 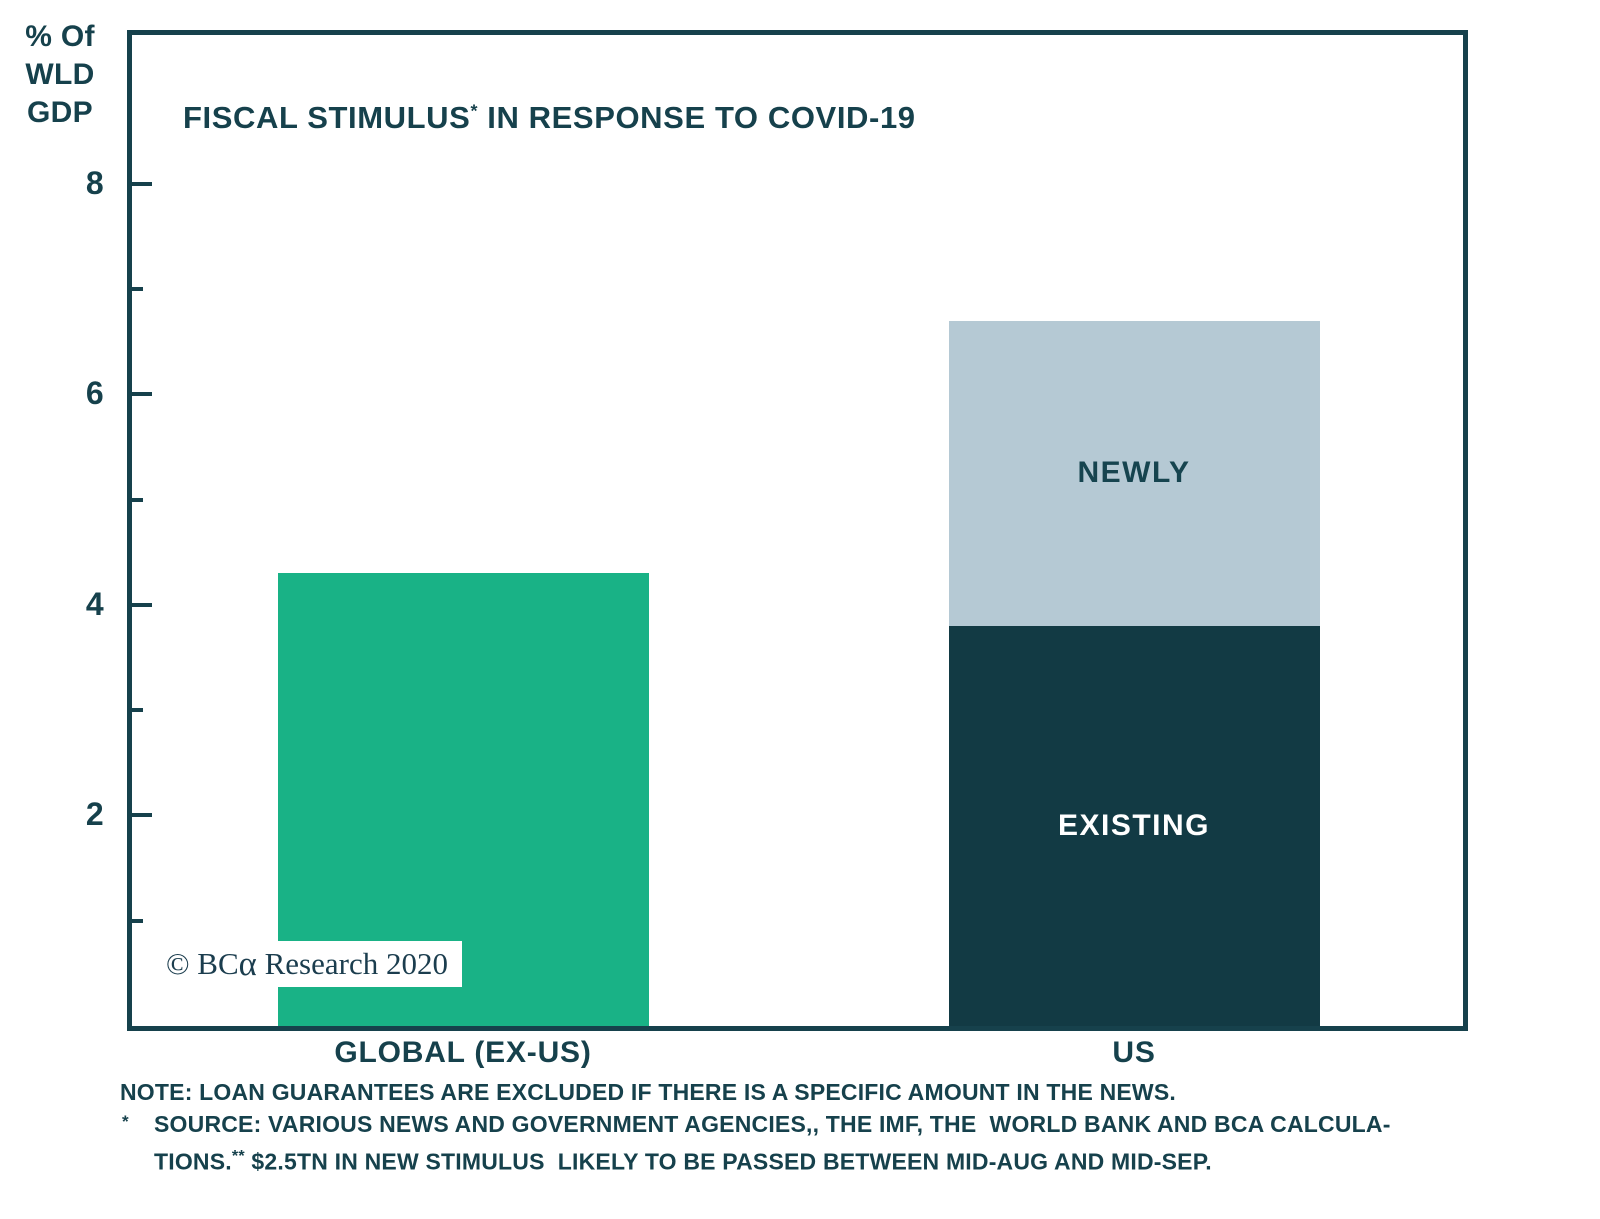 I want to click on bar-segment-label: EXISTING, so click(x=1134, y=825).